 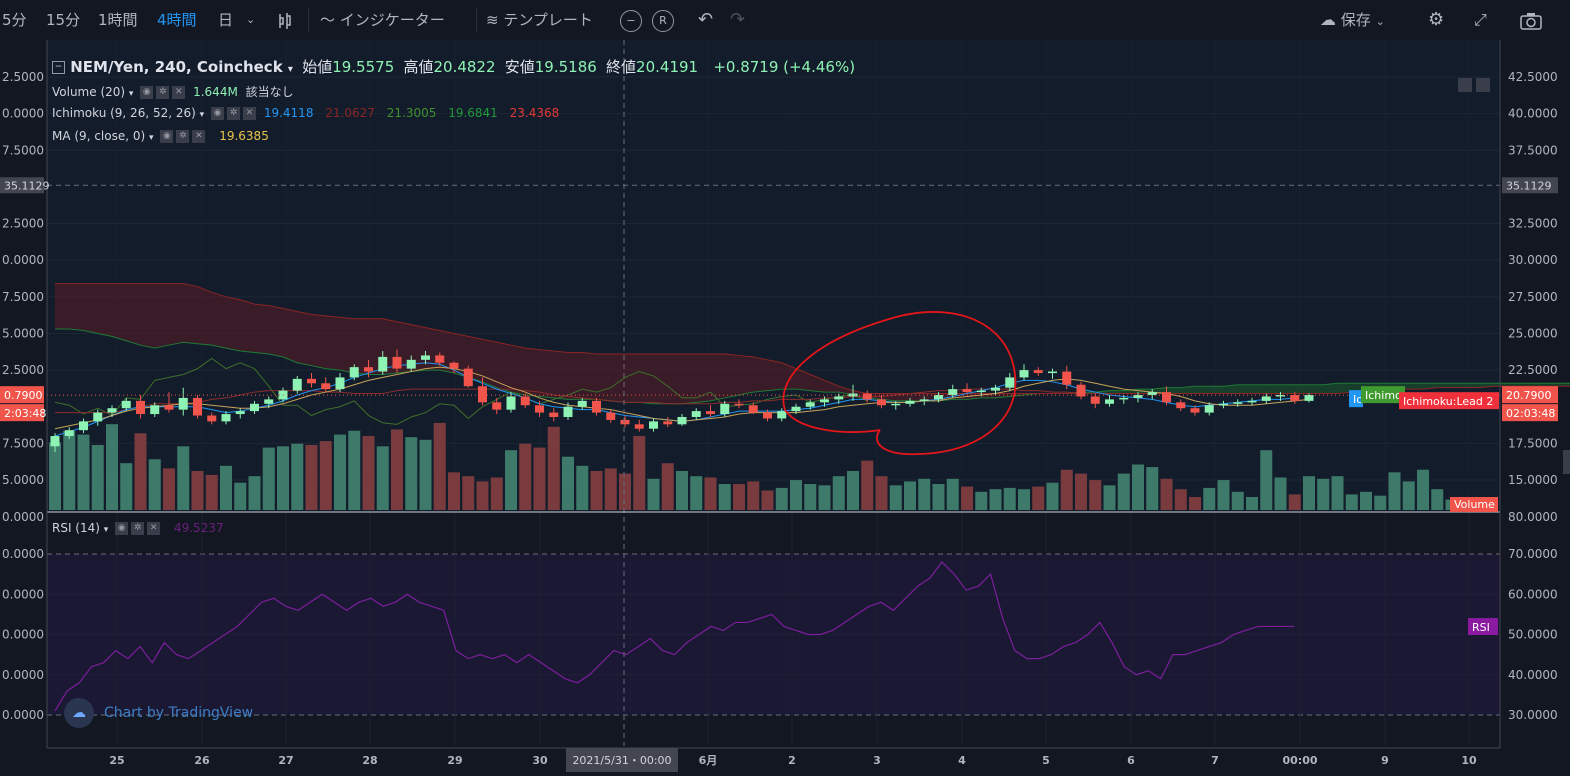 What do you see at coordinates (158, 713) in the screenshot?
I see `tradingview-watermark: ☁ Chart by TradingView` at bounding box center [158, 713].